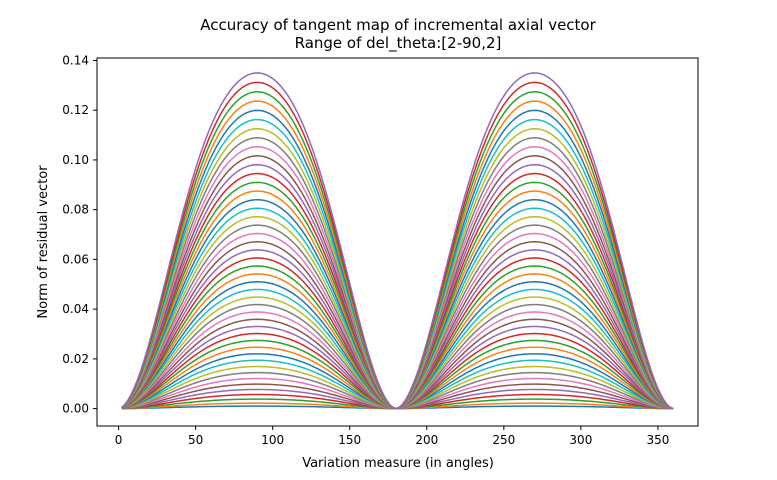 This screenshot has width=777, height=480. What do you see at coordinates (426, 440) in the screenshot?
I see `x-tick-label: 200` at bounding box center [426, 440].